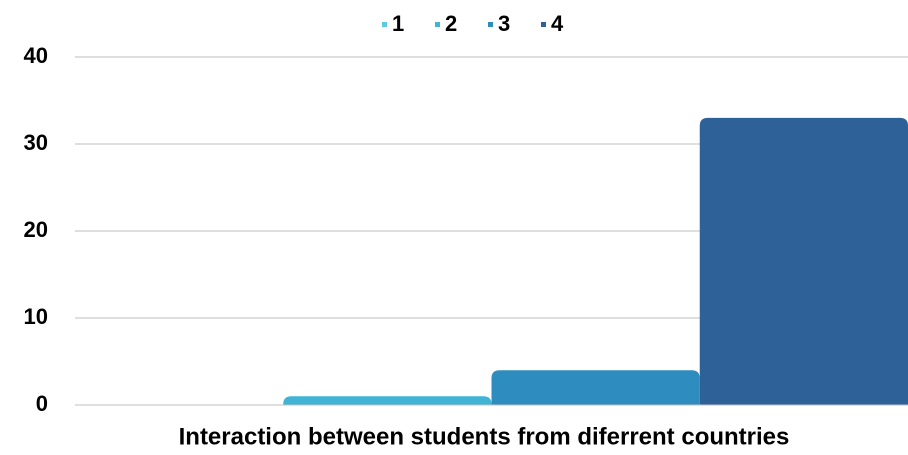 This screenshot has width=908, height=455. I want to click on legend-label: 3, so click(504, 23).